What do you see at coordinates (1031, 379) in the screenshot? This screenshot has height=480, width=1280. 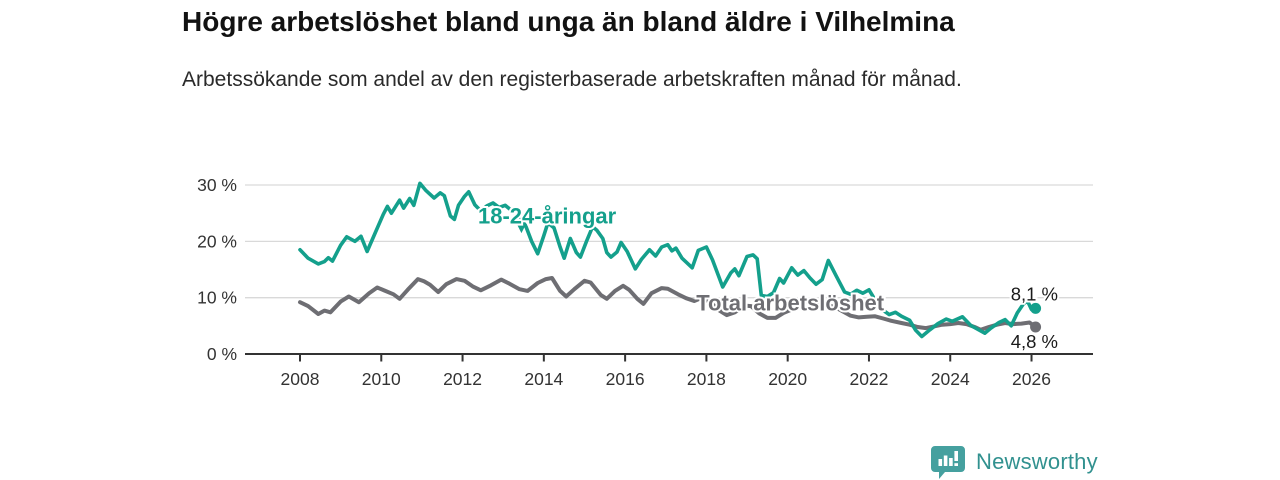 I see `x-tick-label: 2026` at bounding box center [1031, 379].